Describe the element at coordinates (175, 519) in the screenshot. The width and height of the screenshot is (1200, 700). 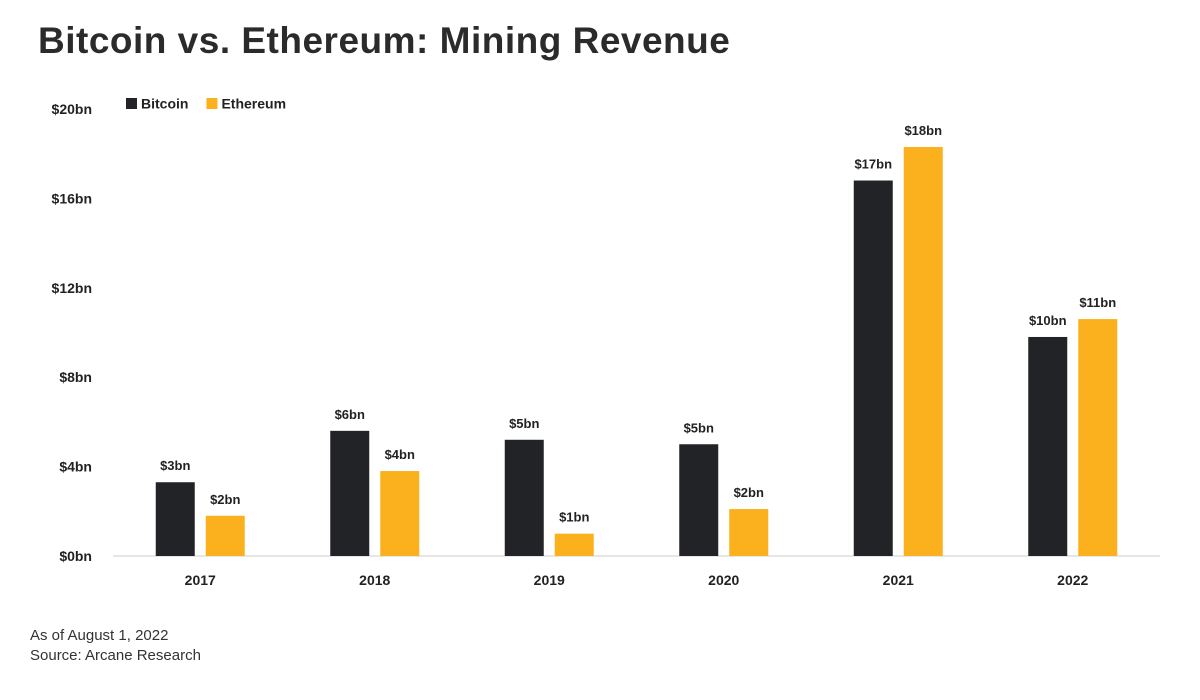
I see `bar-bitcoin-2017` at that location.